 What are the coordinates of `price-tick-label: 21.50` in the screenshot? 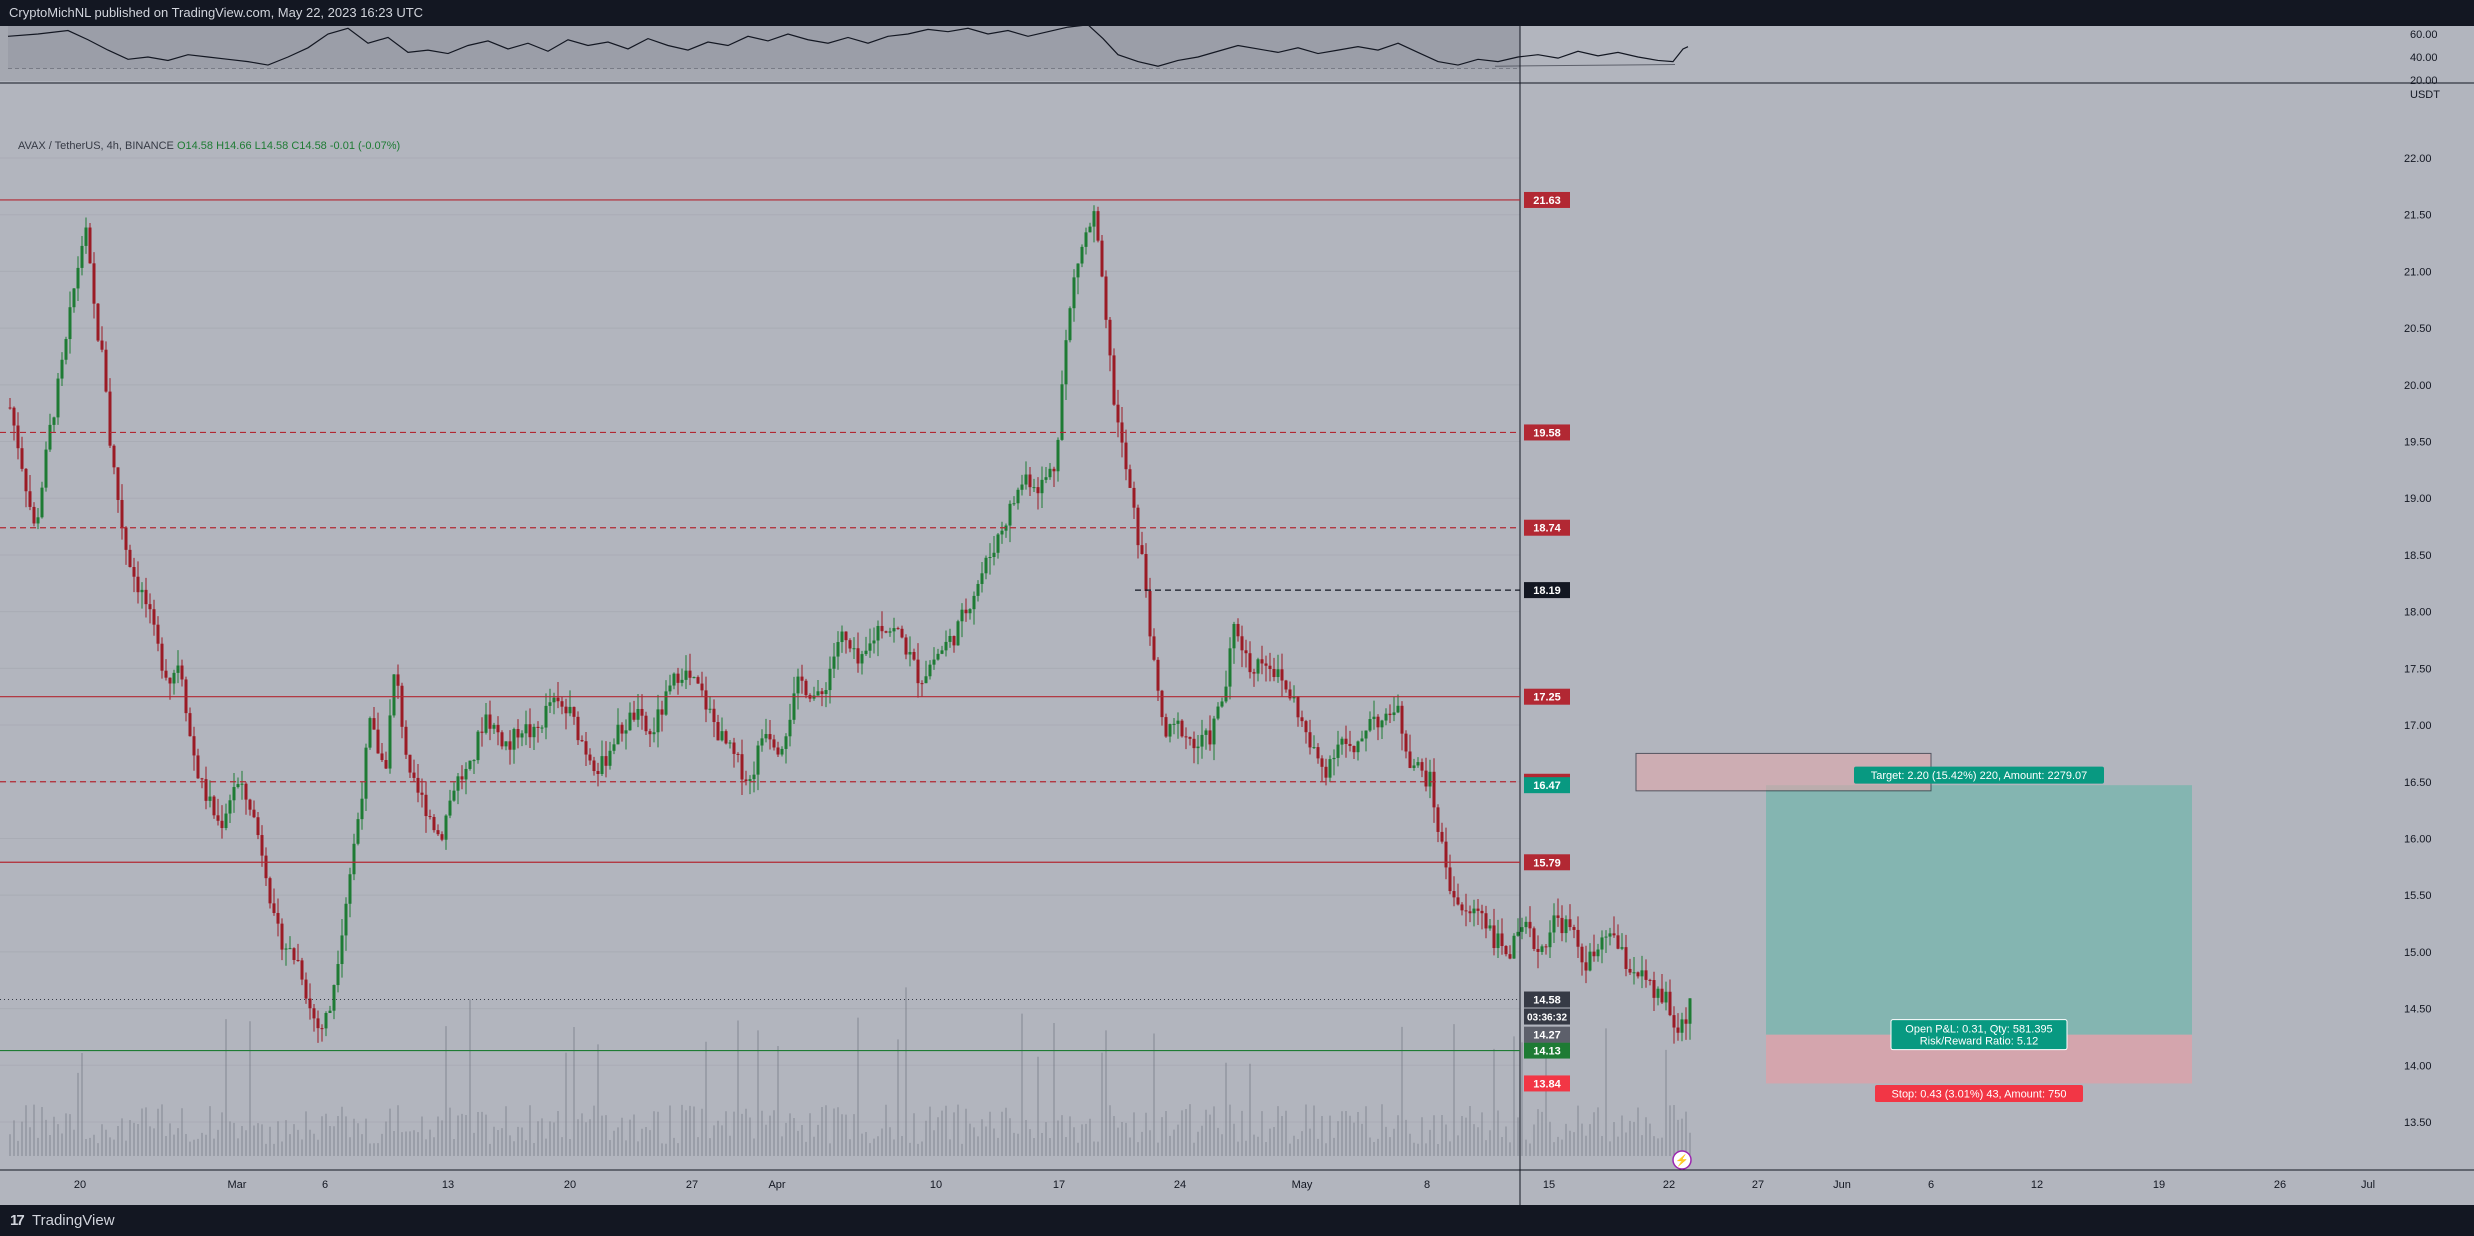 It's located at (2418, 216).